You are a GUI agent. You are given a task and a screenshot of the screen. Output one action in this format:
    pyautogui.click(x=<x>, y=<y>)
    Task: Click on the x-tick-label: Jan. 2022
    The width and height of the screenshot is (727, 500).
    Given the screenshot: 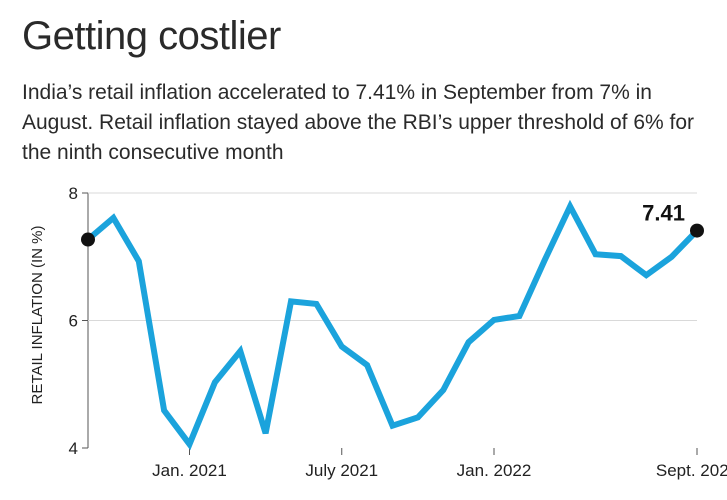 What is the action you would take?
    pyautogui.click(x=494, y=470)
    